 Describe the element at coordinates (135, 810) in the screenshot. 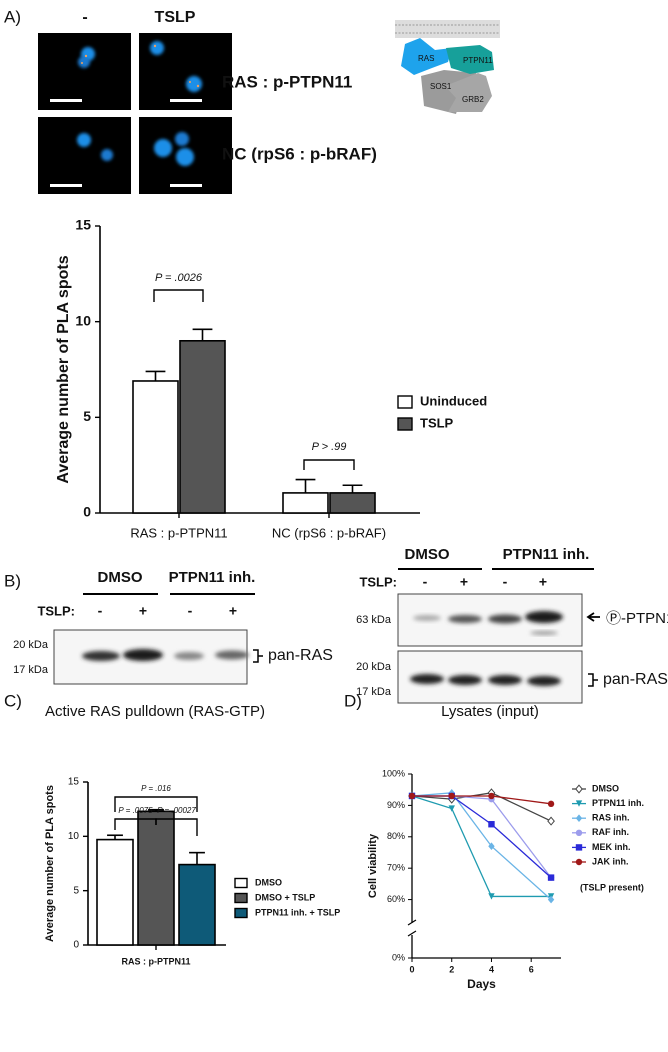

I see `p-value: P = .0075` at that location.